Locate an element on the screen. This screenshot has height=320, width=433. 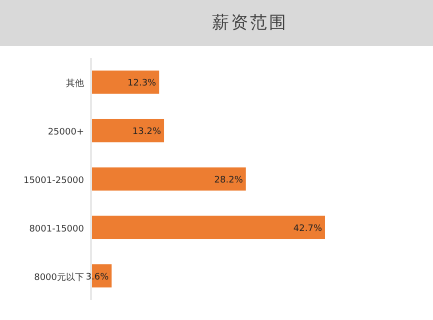
y-tick-label: 8001-15000 is located at coordinates (56, 229).